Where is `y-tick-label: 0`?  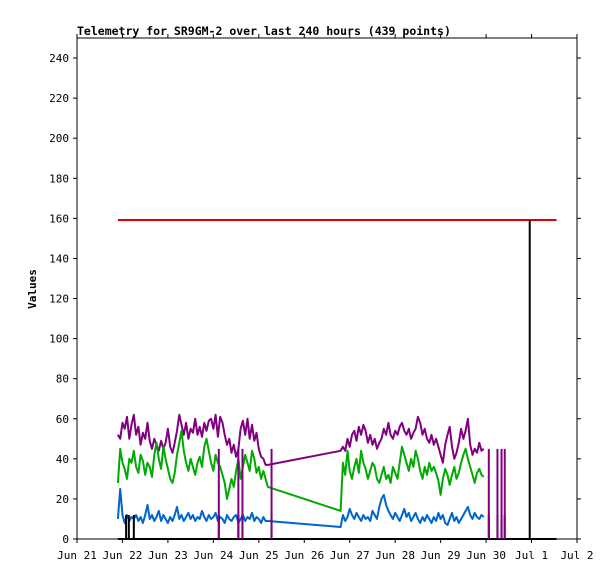
y-tick-label: 0 is located at coordinates (65, 539).